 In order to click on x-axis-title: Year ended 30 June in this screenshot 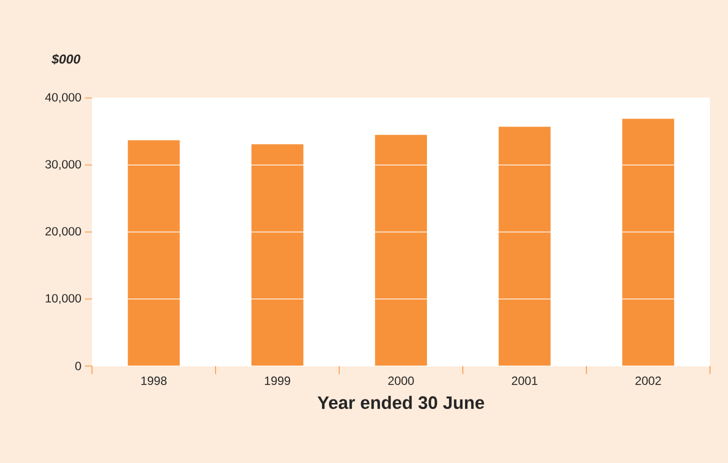, I will do `click(401, 403)`.